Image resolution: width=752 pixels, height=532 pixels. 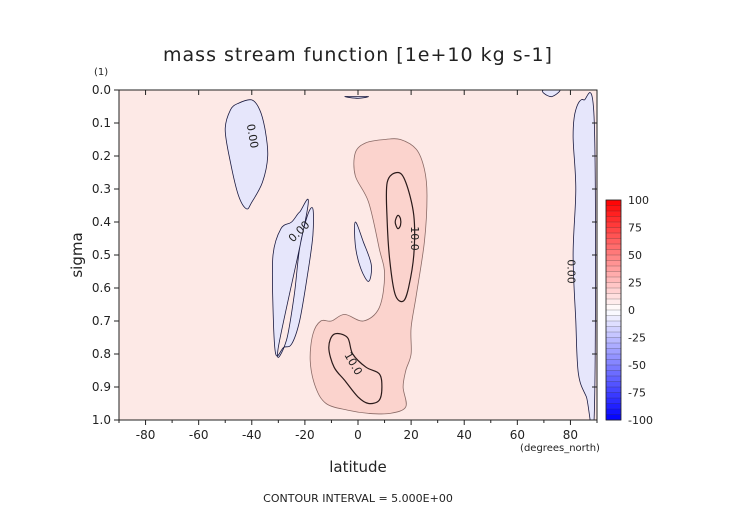 I want to click on x-tick-label: 60, so click(x=517, y=435).